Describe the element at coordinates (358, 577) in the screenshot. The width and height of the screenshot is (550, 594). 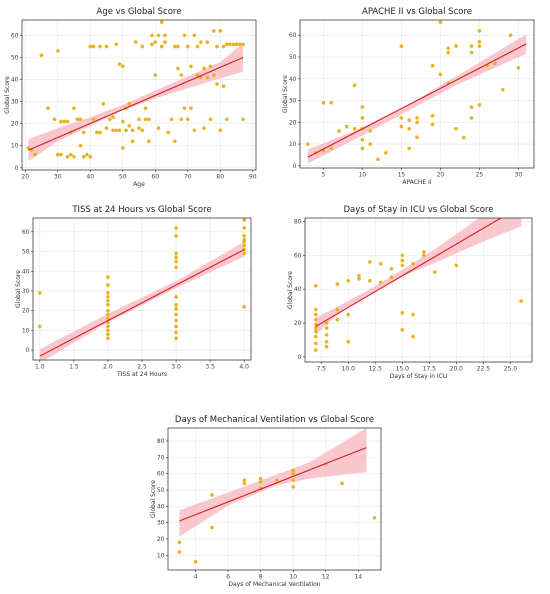
I see `x-tick-label: 14` at that location.